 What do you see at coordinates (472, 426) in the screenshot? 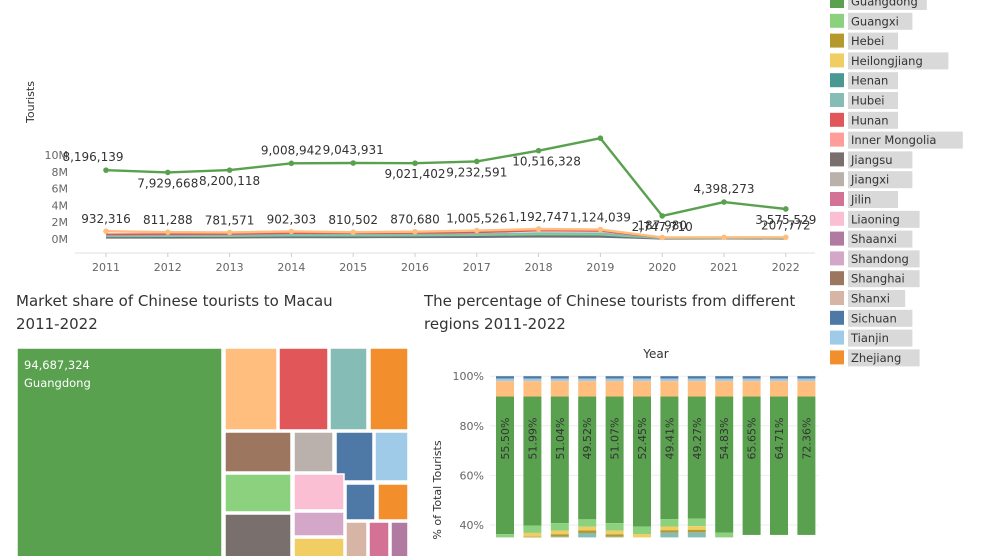
I see `stacked-y-tick-label: 80%` at bounding box center [472, 426].